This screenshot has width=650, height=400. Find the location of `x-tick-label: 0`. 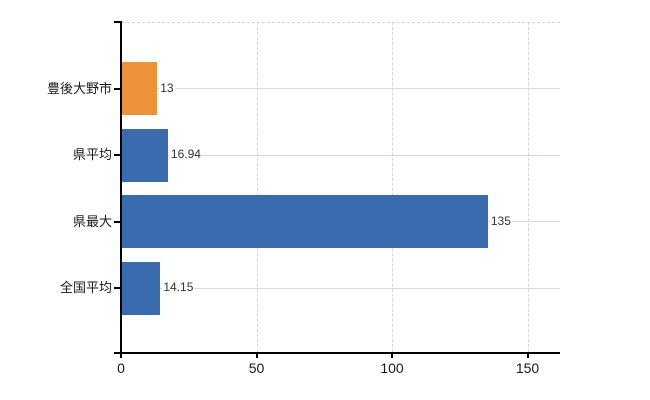

x-tick-label: 0 is located at coordinates (121, 368).